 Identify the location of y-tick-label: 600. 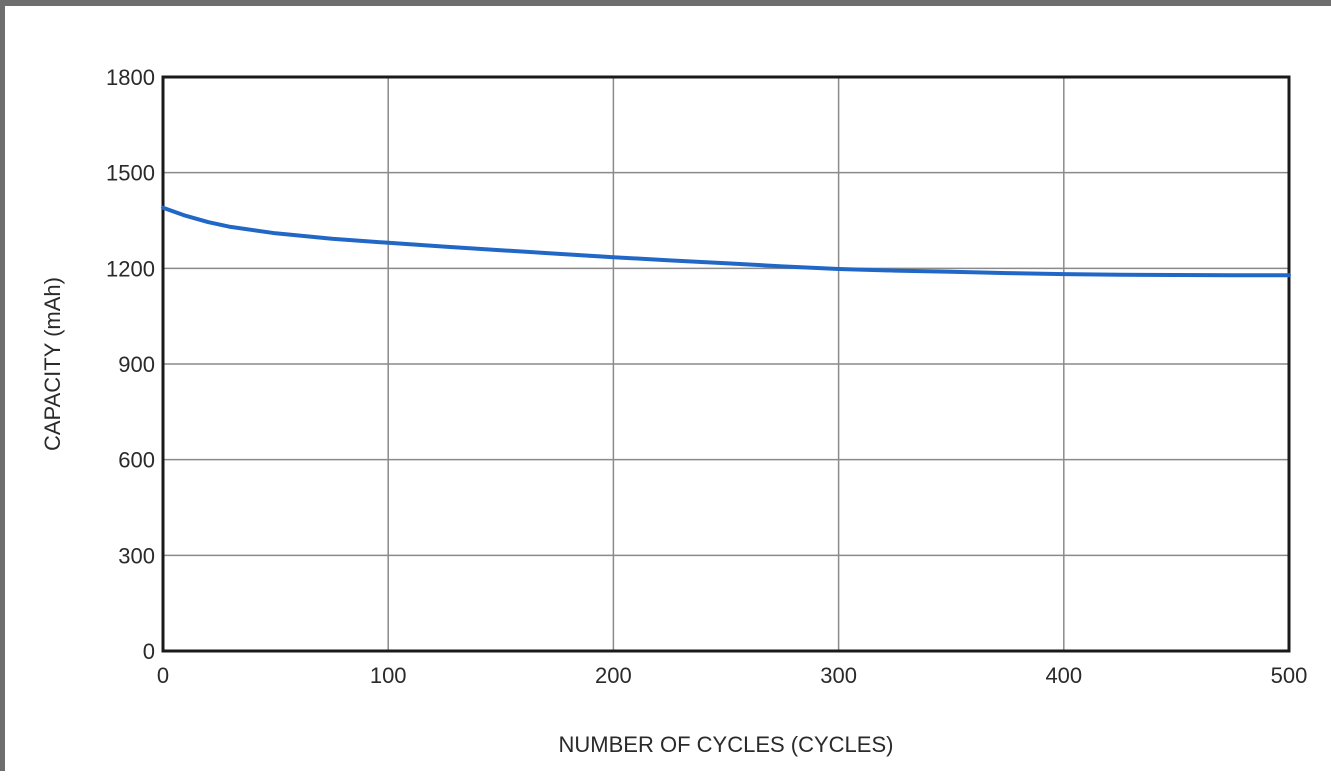
(136, 460).